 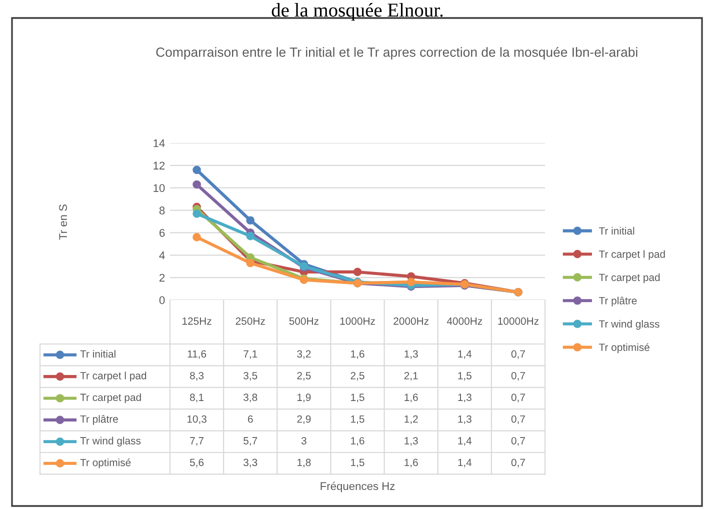 I want to click on y-tick-label: 12, so click(x=159, y=166).